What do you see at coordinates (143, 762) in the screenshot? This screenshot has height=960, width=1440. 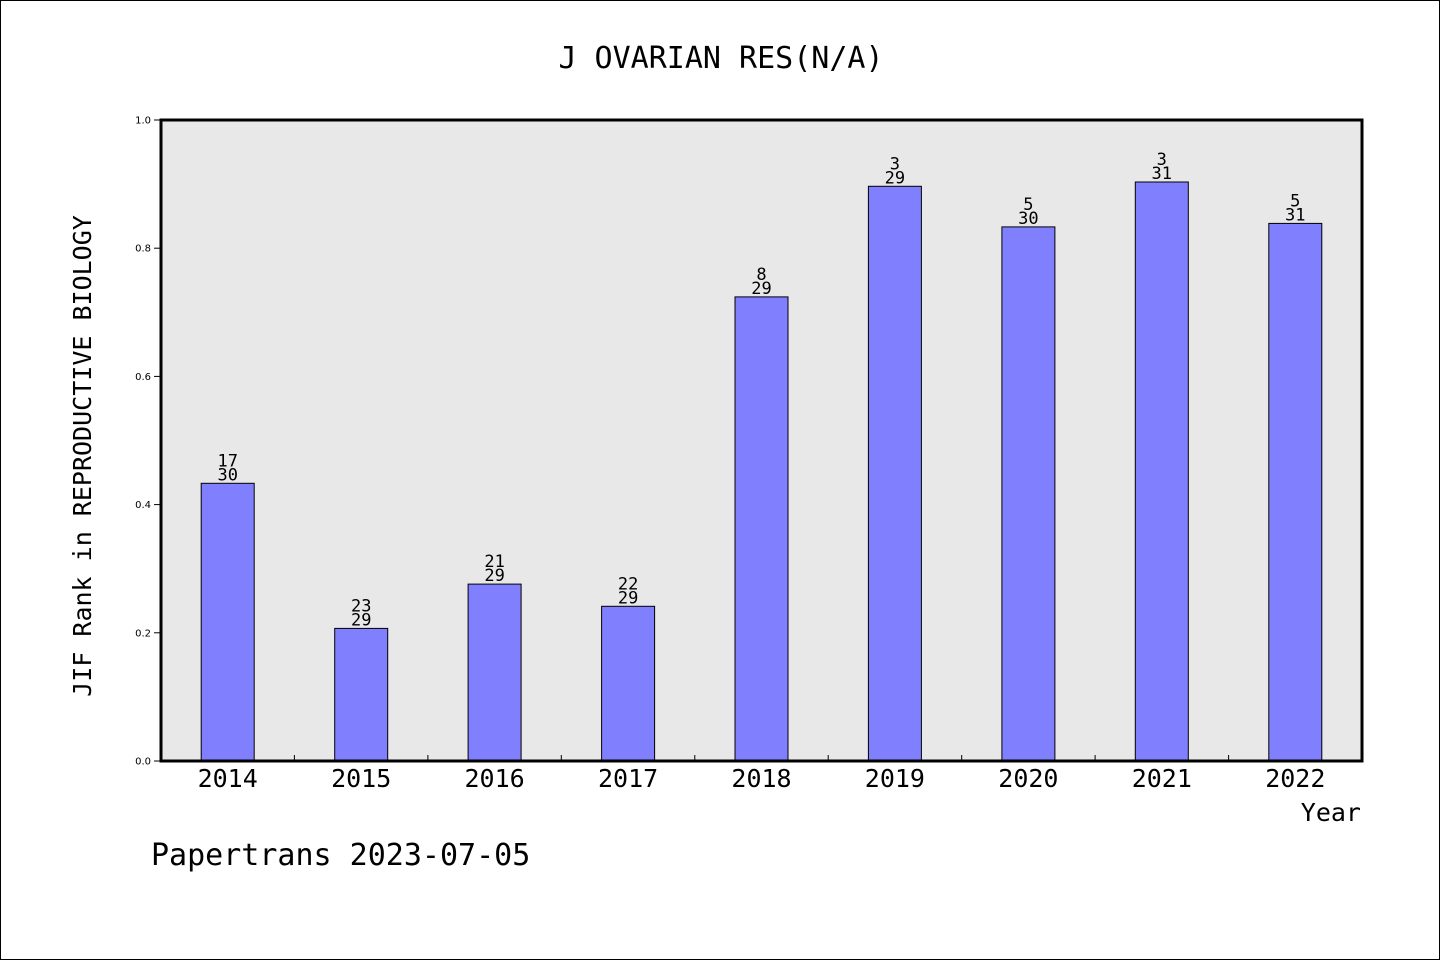 I see `y-tick-label: 0.0` at bounding box center [143, 762].